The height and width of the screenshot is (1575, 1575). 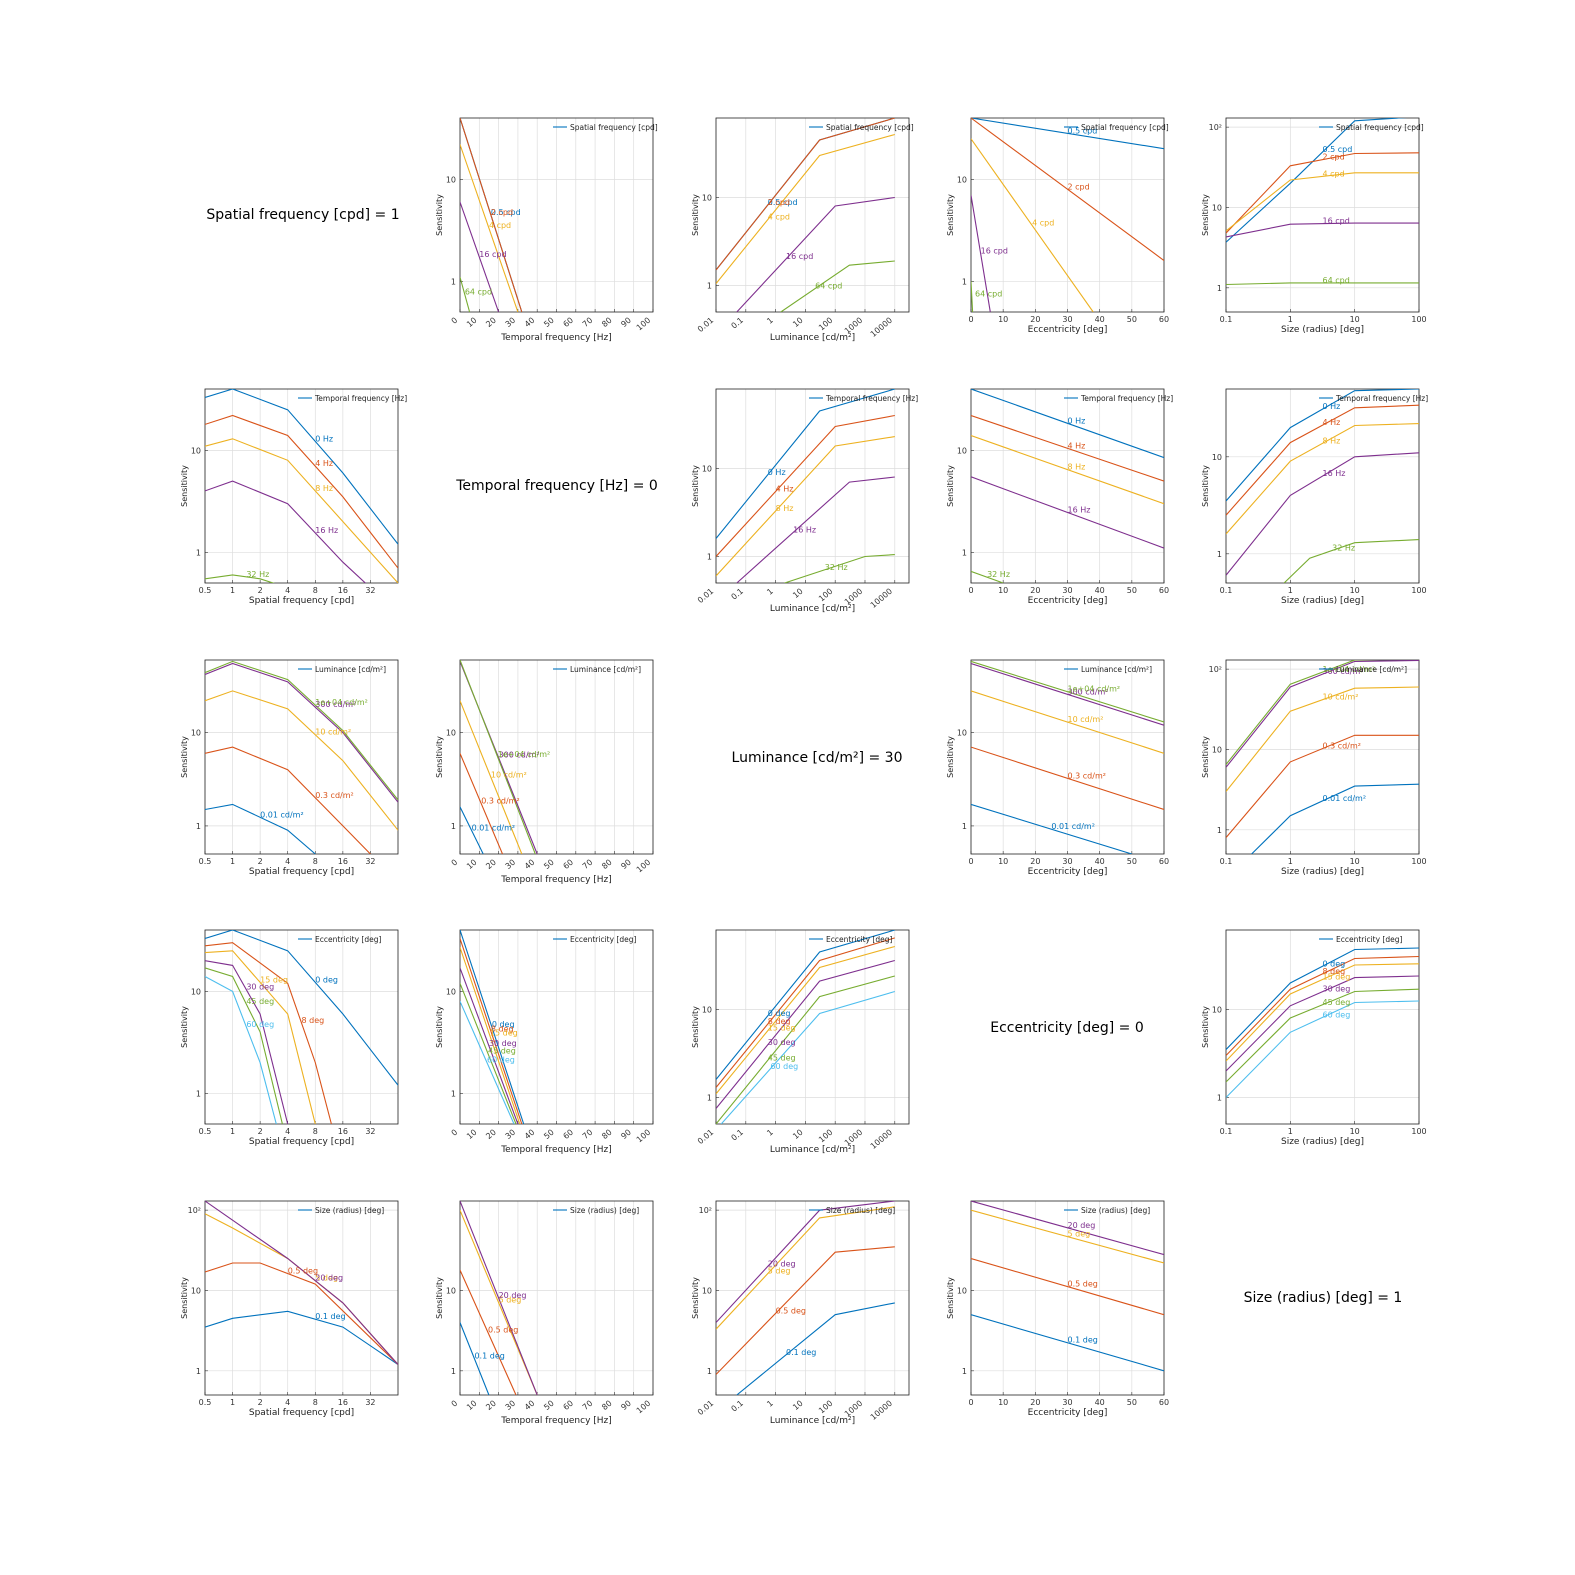 What do you see at coordinates (1079, 186) in the screenshot?
I see `series-label: 2 cpd` at bounding box center [1079, 186].